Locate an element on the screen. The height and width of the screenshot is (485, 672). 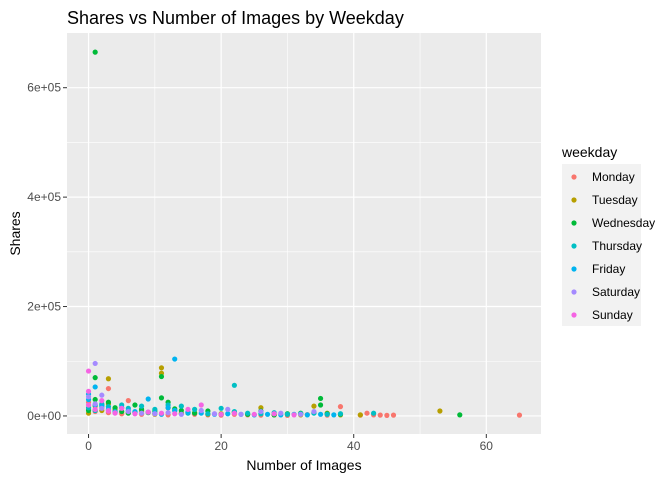
y-tick-label: 2e+05 is located at coordinates (44, 307).